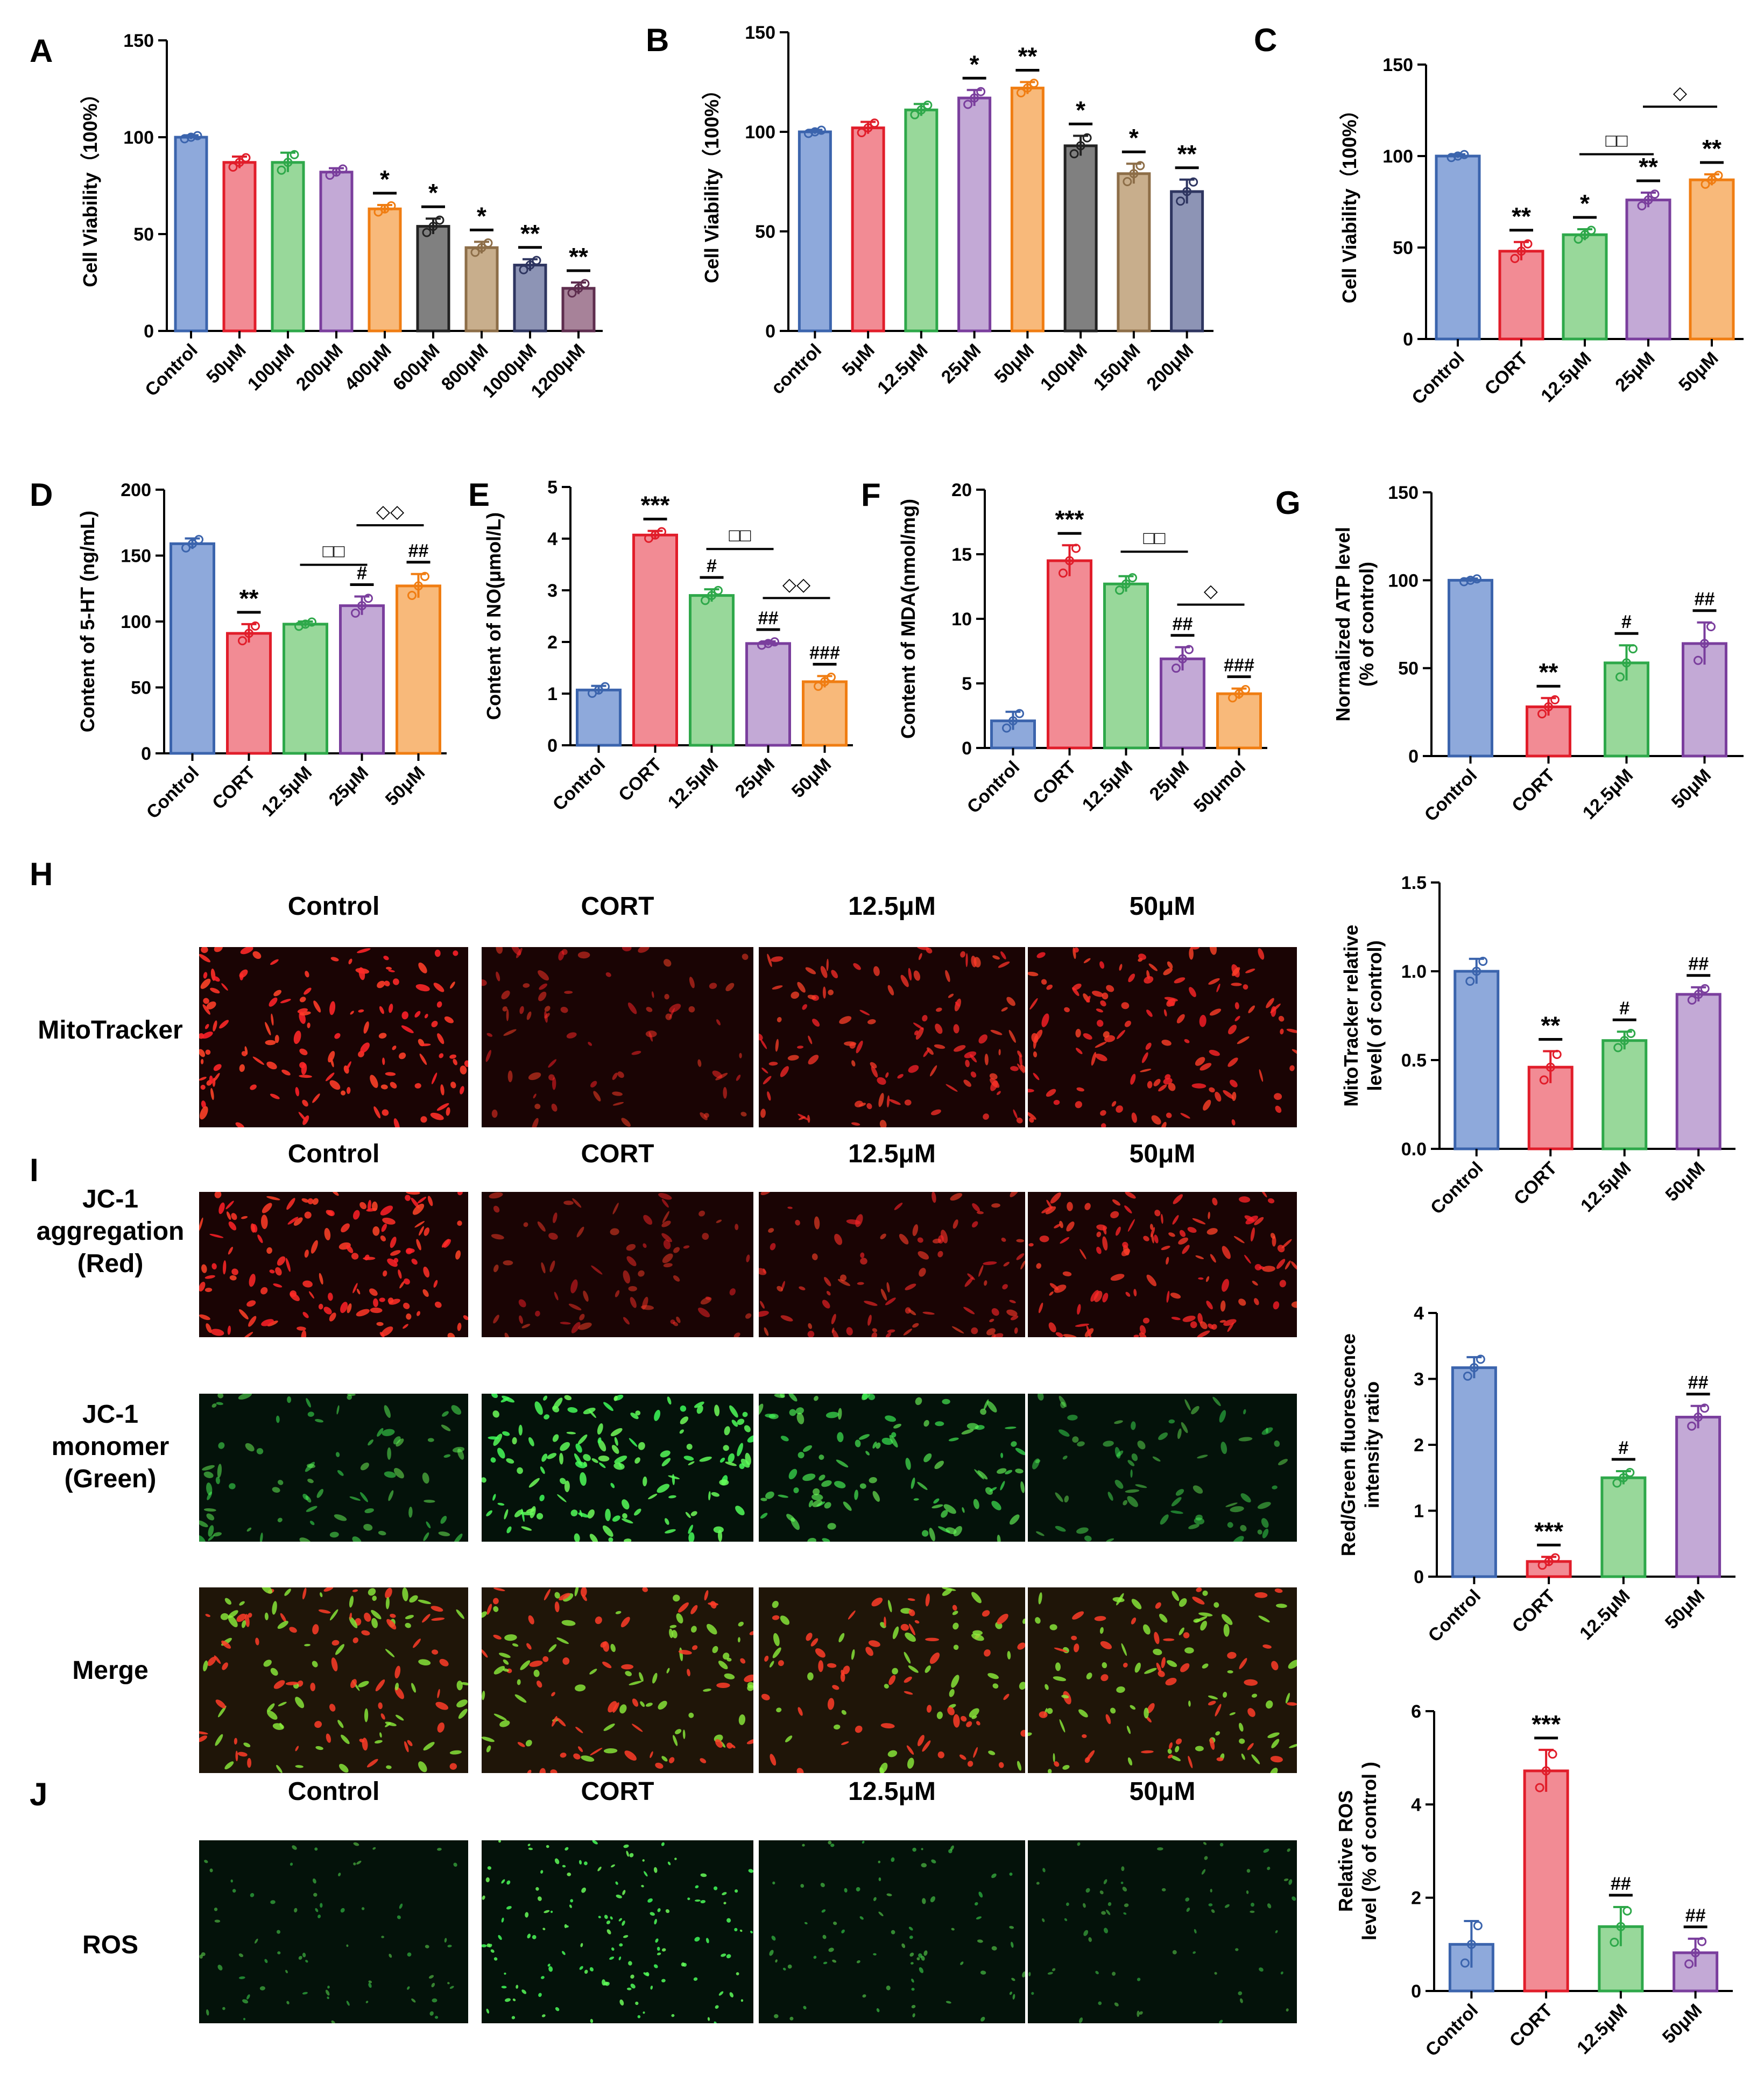 The height and width of the screenshot is (2083, 1764). What do you see at coordinates (333, 551) in the screenshot?
I see `bracket-label: □□` at bounding box center [333, 551].